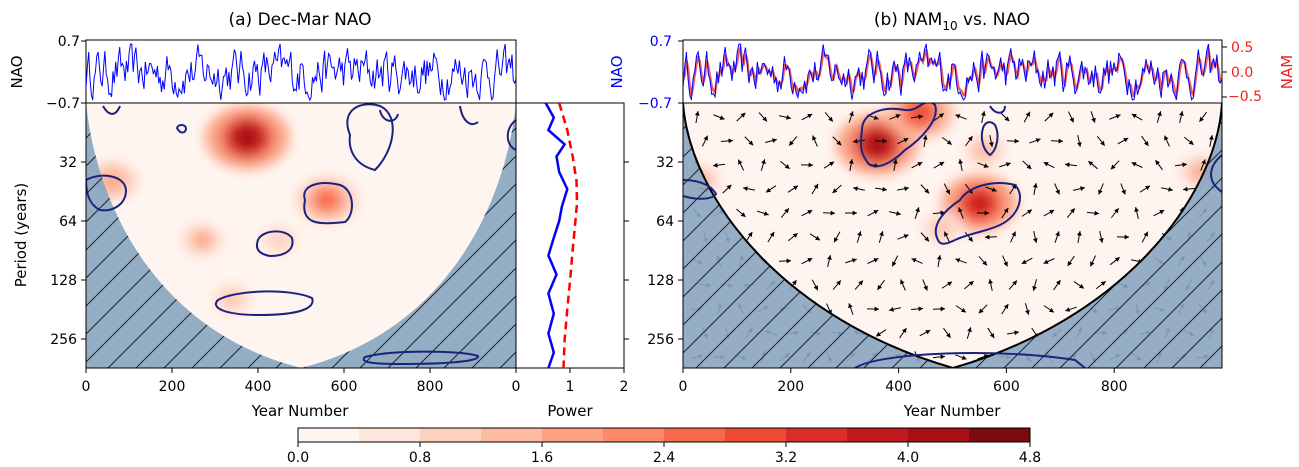 The height and width of the screenshot is (467, 1299). What do you see at coordinates (898, 387) in the screenshot?
I see `x-tick-label: 400` at bounding box center [898, 387].